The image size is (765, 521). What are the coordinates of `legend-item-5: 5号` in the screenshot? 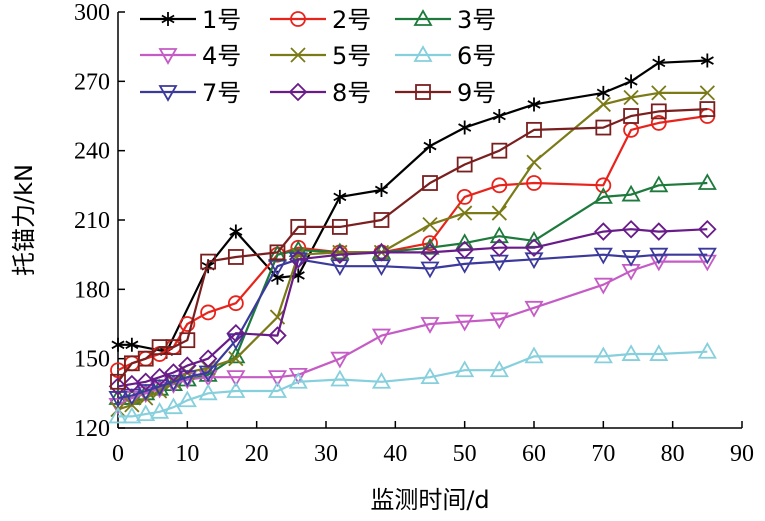 It's located at (320, 56).